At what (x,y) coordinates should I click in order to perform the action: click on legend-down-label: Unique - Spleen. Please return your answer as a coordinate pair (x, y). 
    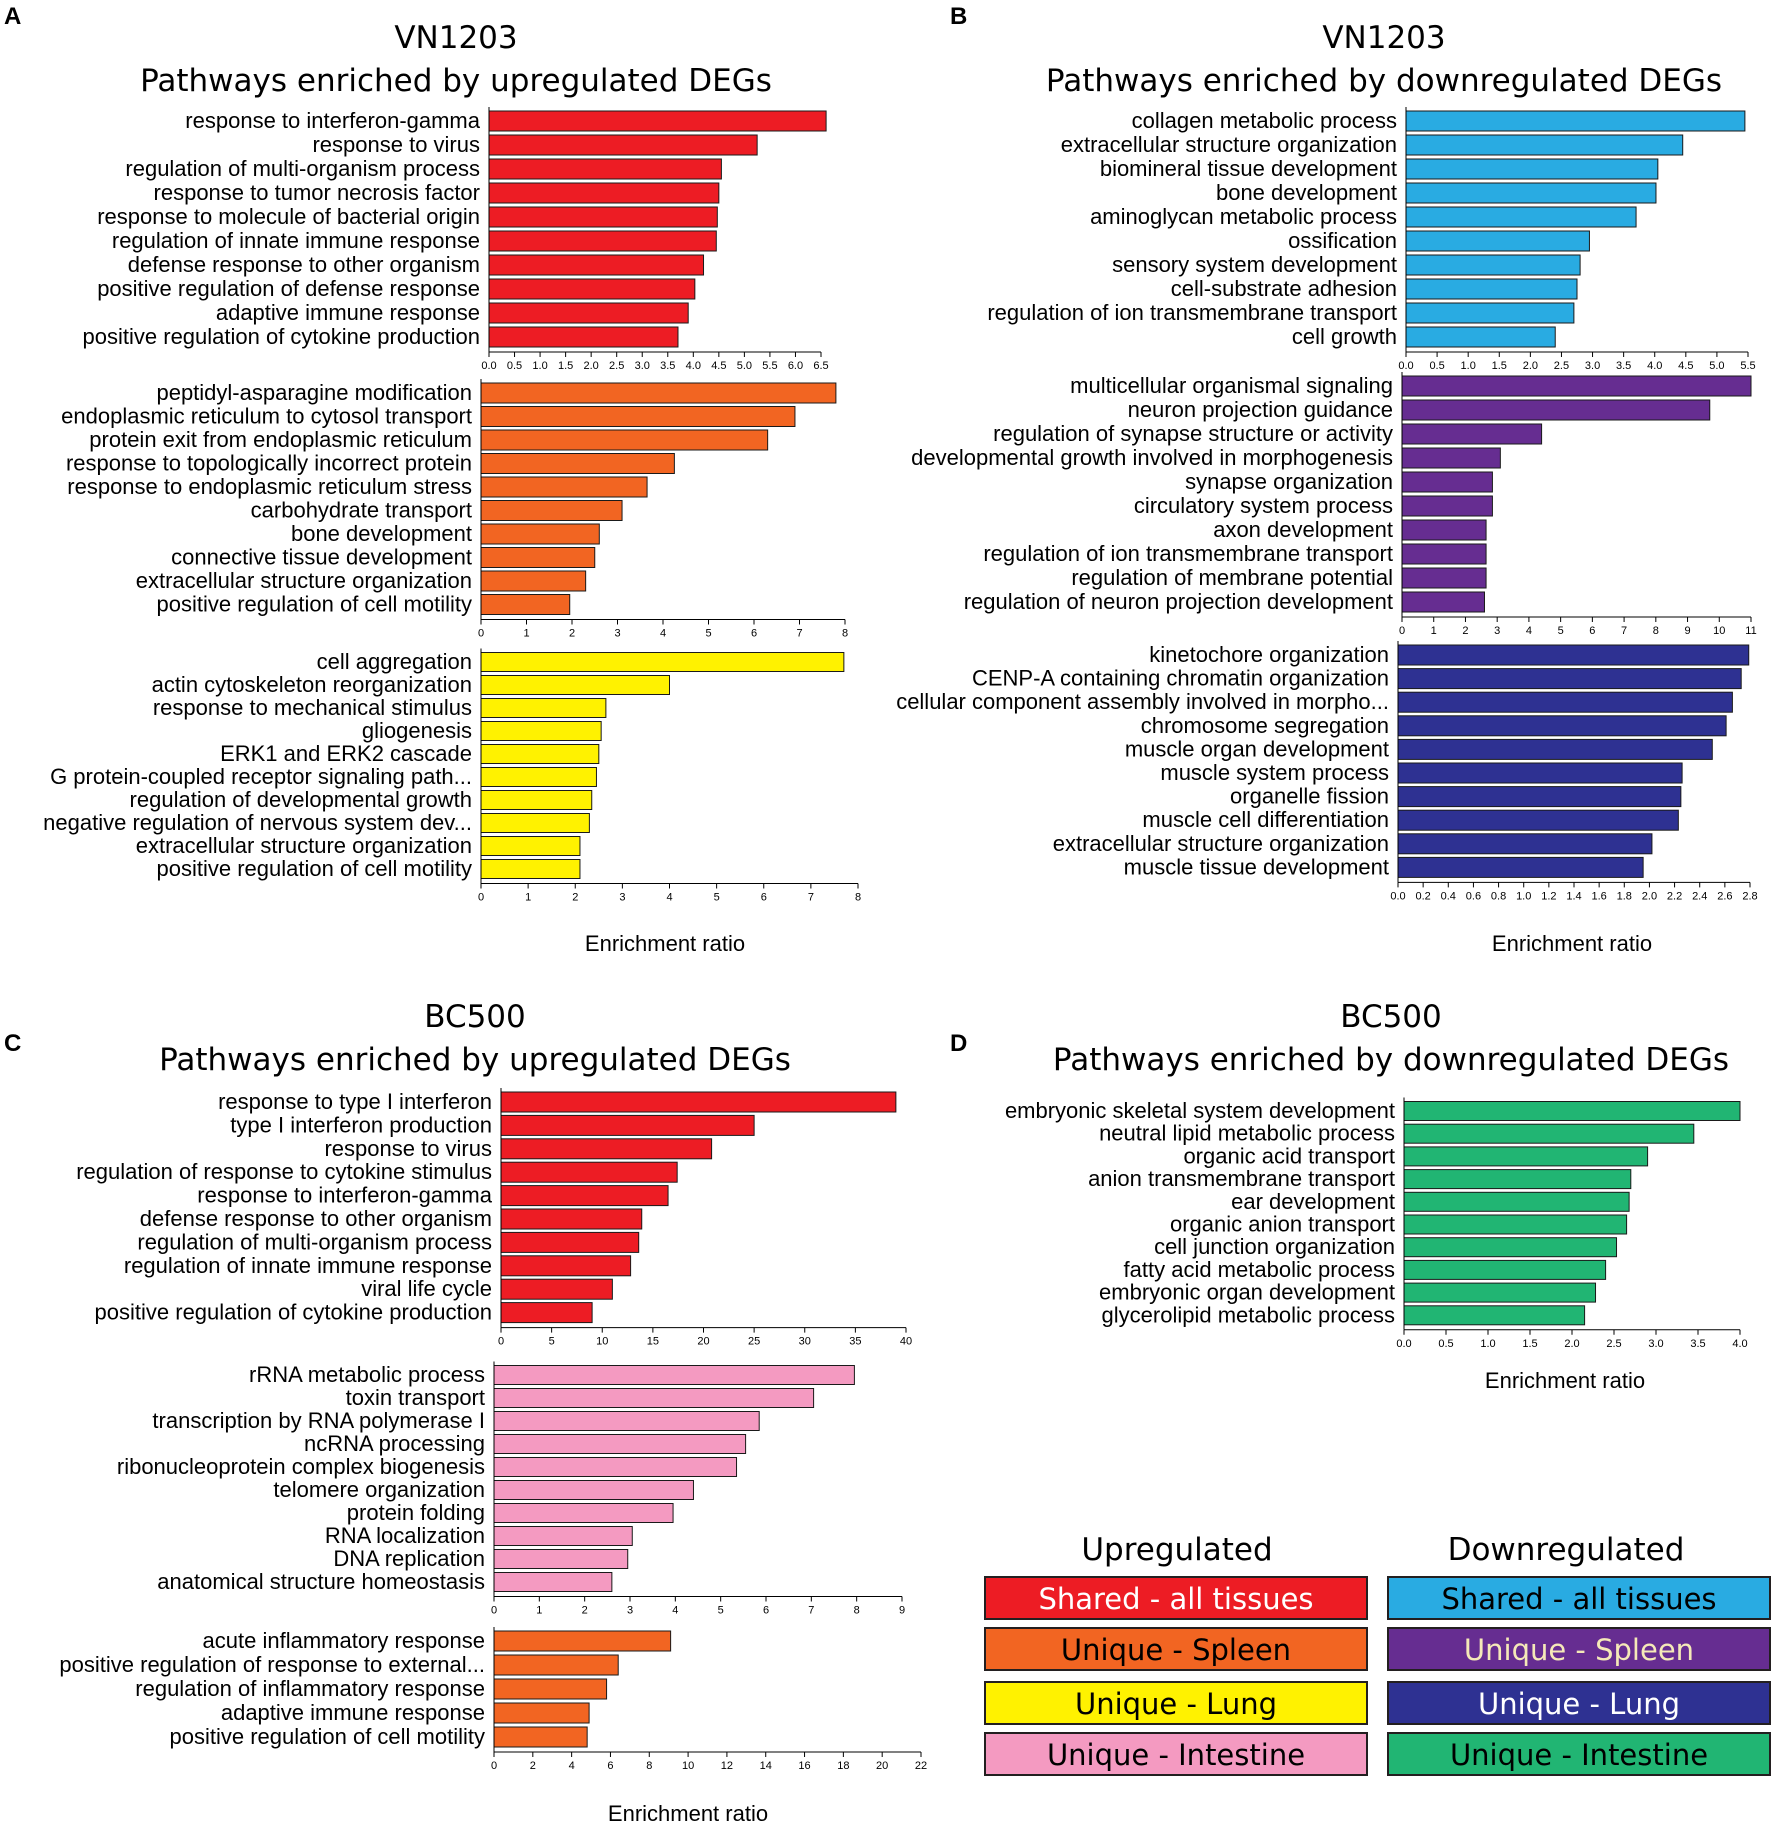
    Looking at the image, I should click on (1579, 1650).